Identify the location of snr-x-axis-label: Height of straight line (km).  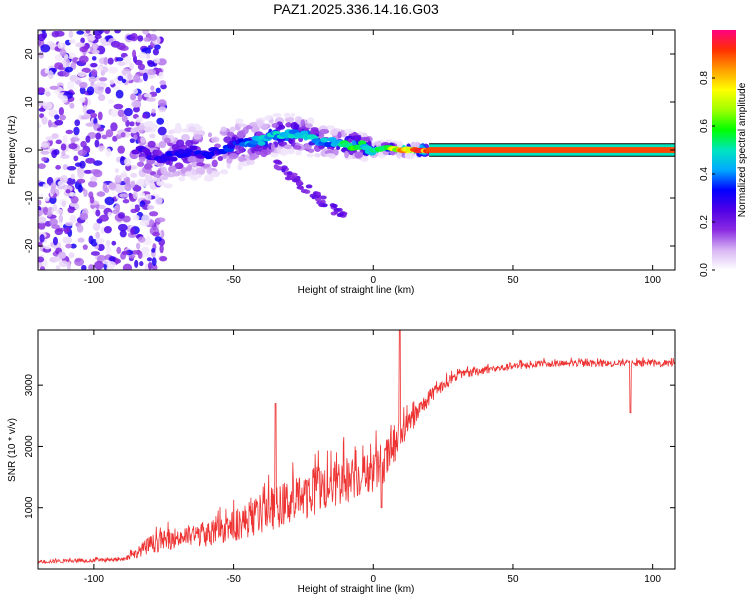
(356, 589).